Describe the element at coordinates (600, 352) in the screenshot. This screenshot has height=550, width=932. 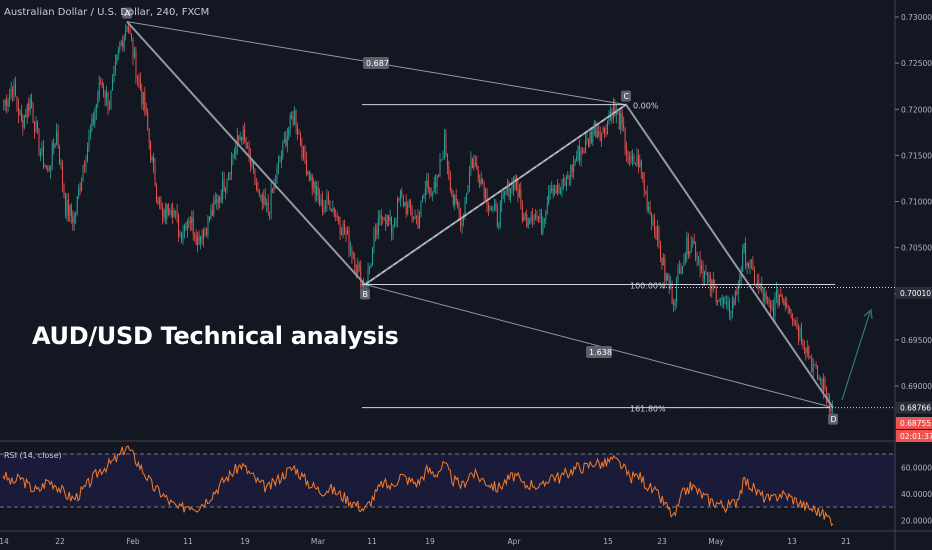
I see `ratio-label: 1.638` at that location.